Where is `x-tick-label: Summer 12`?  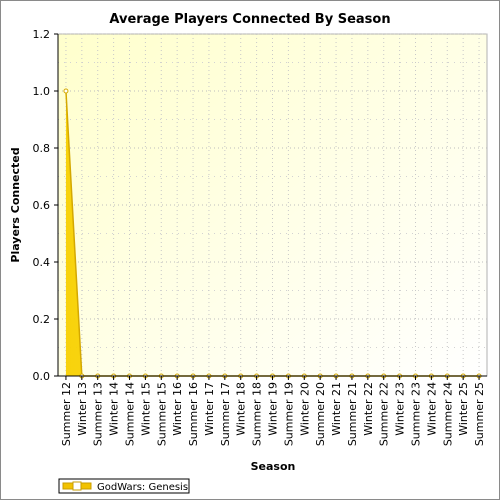 x-tick-label: Summer 12 is located at coordinates (66, 414).